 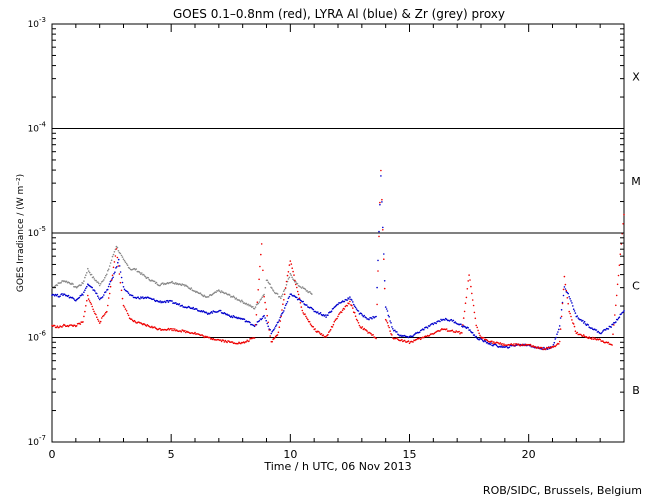 What do you see at coordinates (37, 441) in the screenshot?
I see `y-tick-label: 10⁻⁷` at bounding box center [37, 441].